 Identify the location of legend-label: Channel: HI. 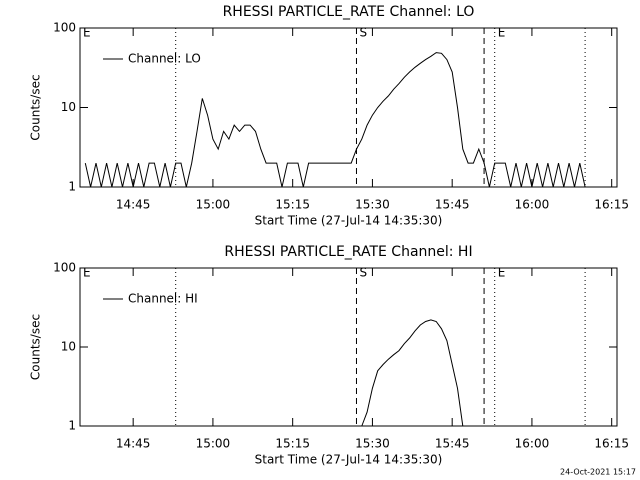
(163, 299).